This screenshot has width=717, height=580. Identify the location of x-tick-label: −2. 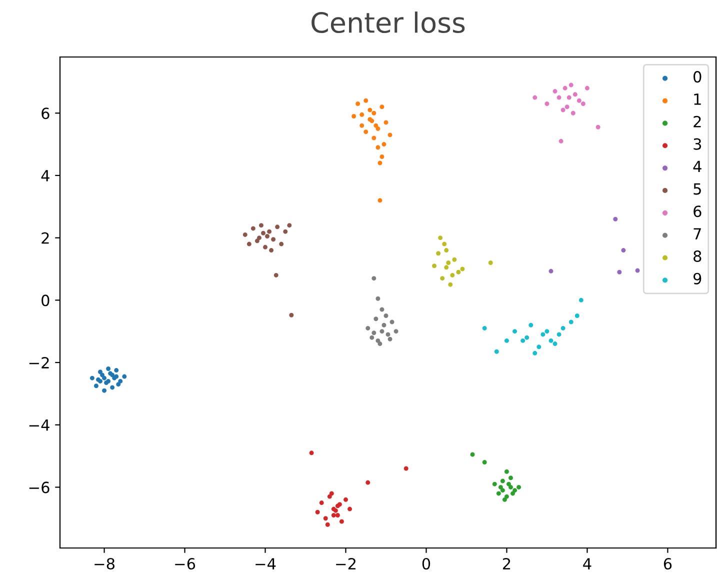
(346, 564).